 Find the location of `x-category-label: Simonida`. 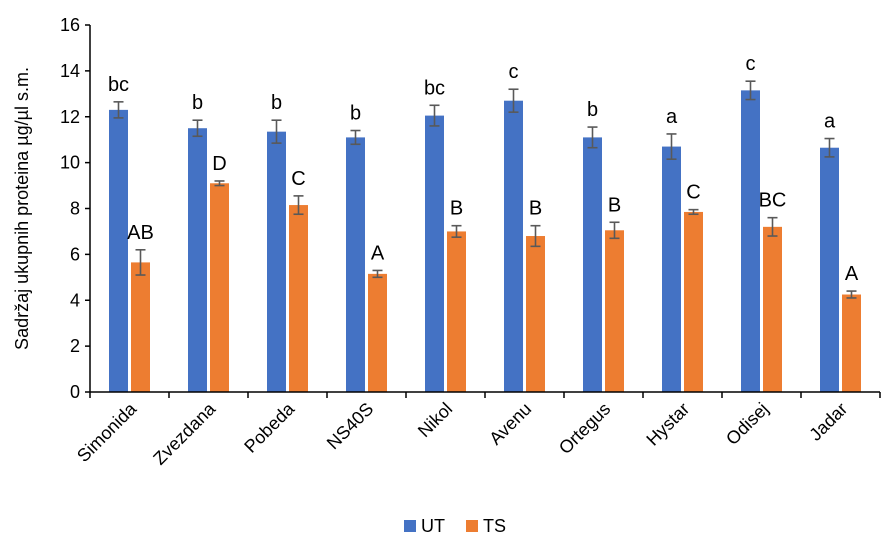

x-category-label: Simonida is located at coordinates (107, 432).